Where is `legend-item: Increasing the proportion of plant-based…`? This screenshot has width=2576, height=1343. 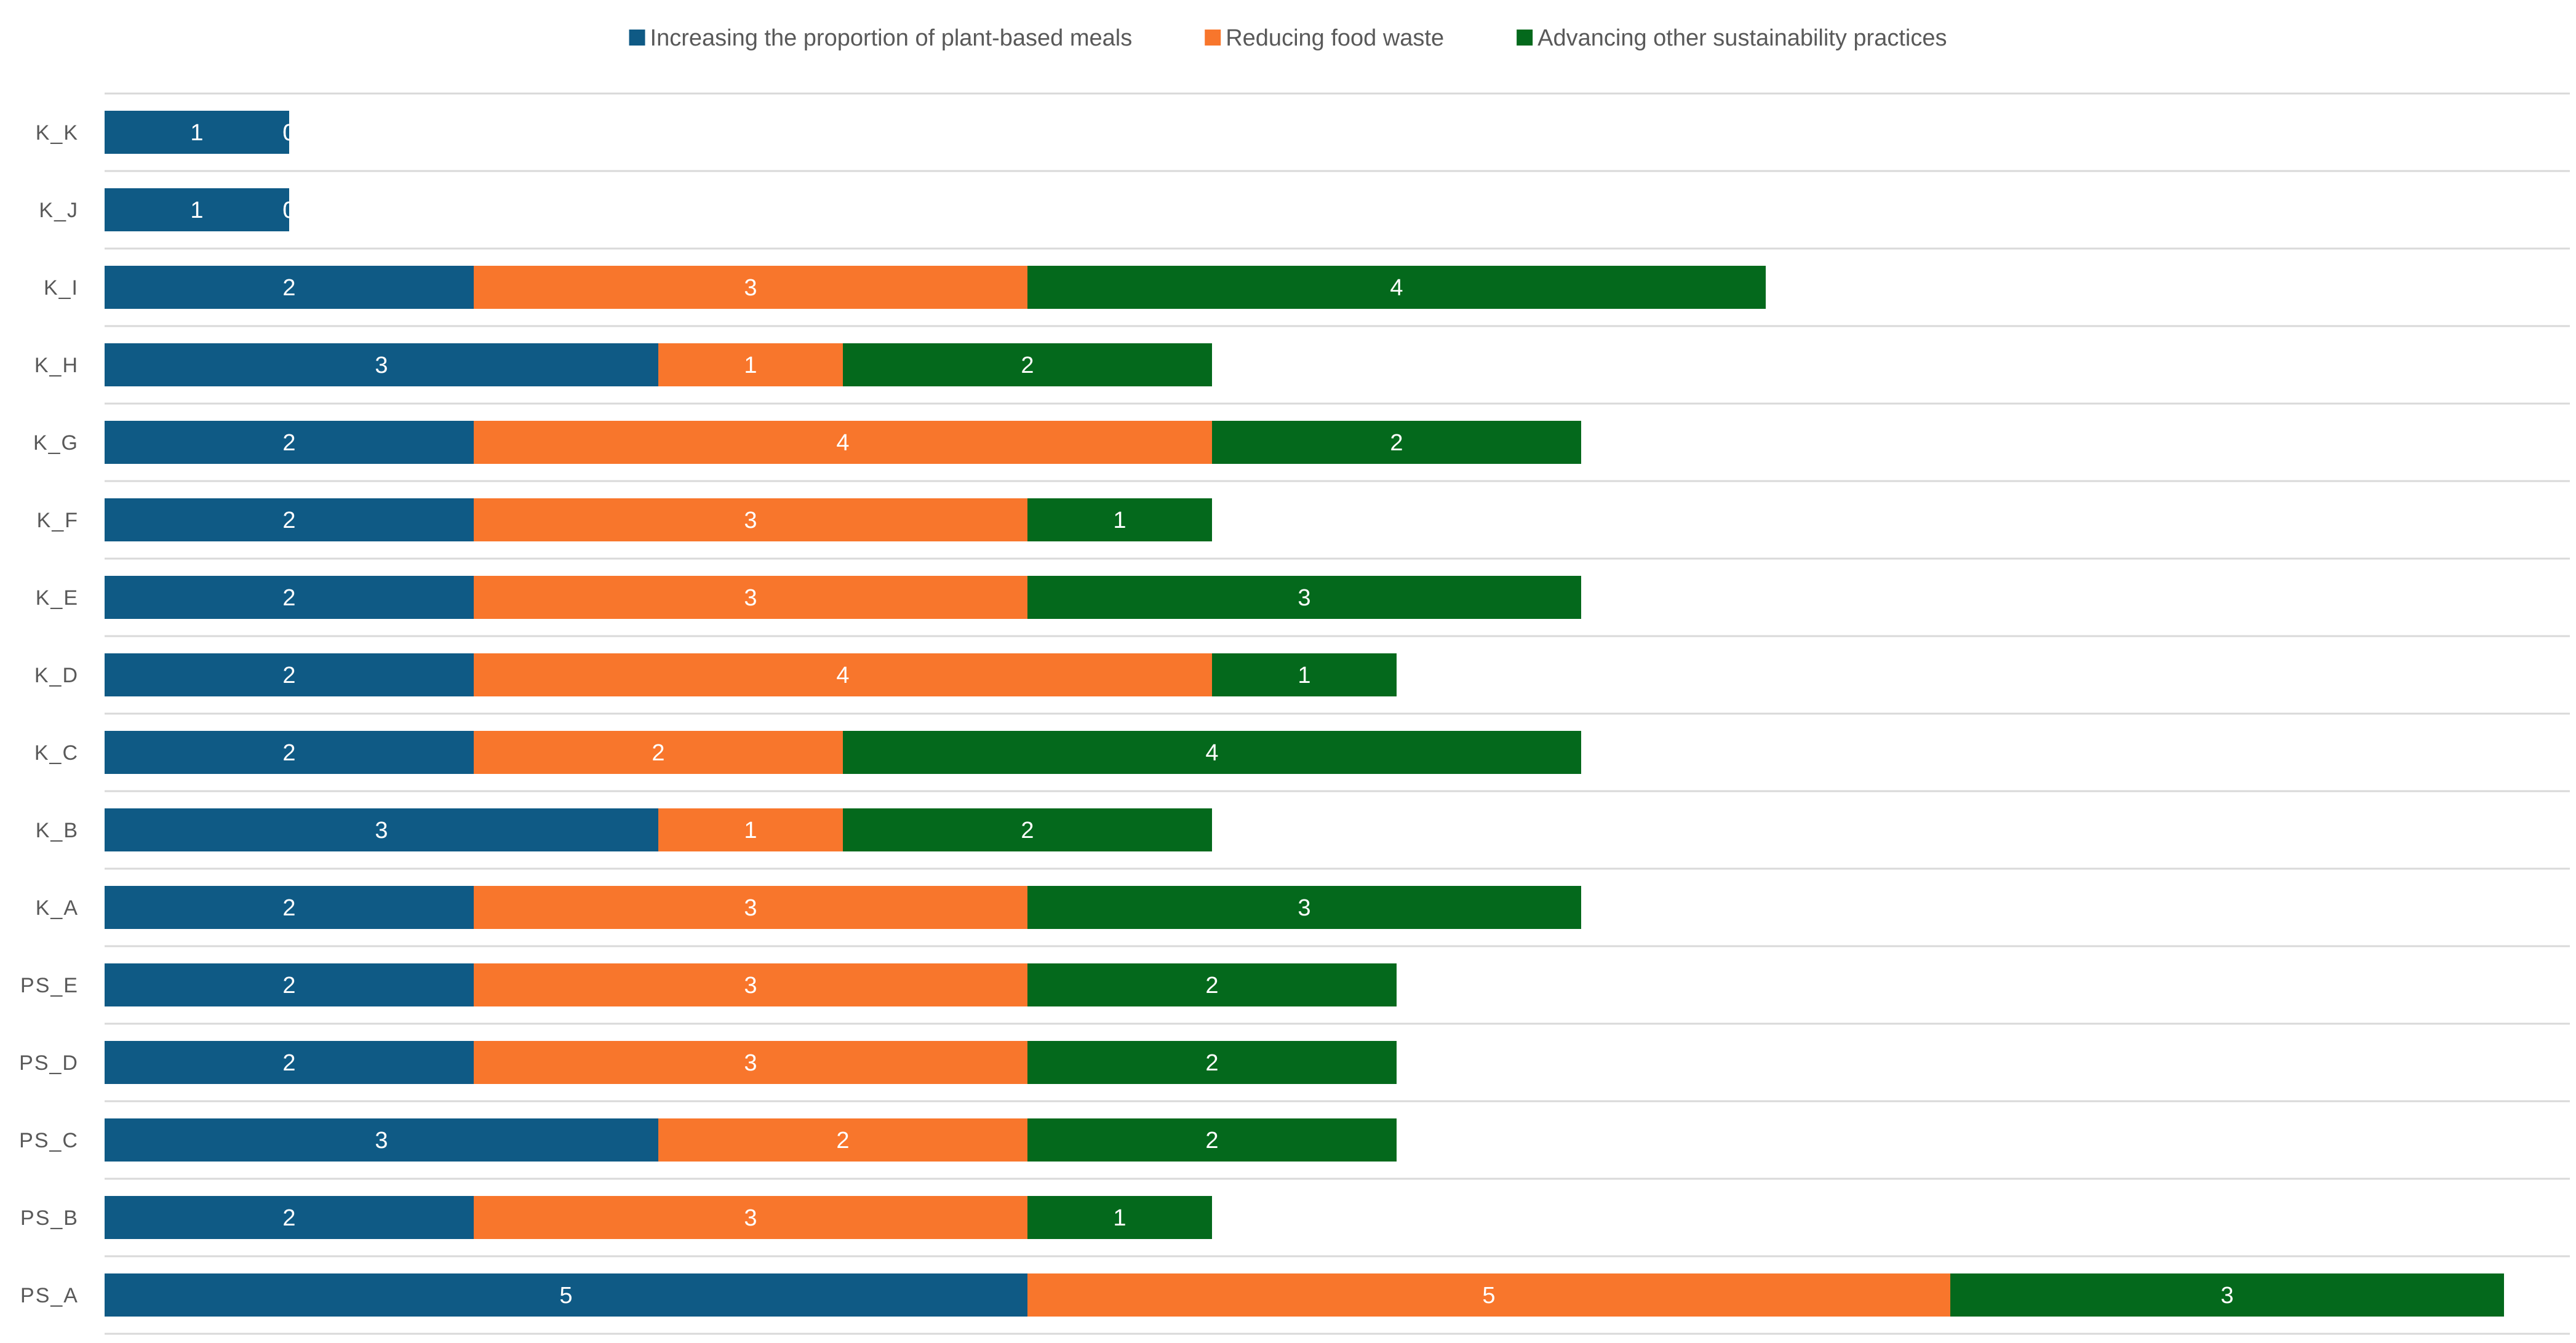 legend-item: Increasing the proportion of plant-based… is located at coordinates (881, 38).